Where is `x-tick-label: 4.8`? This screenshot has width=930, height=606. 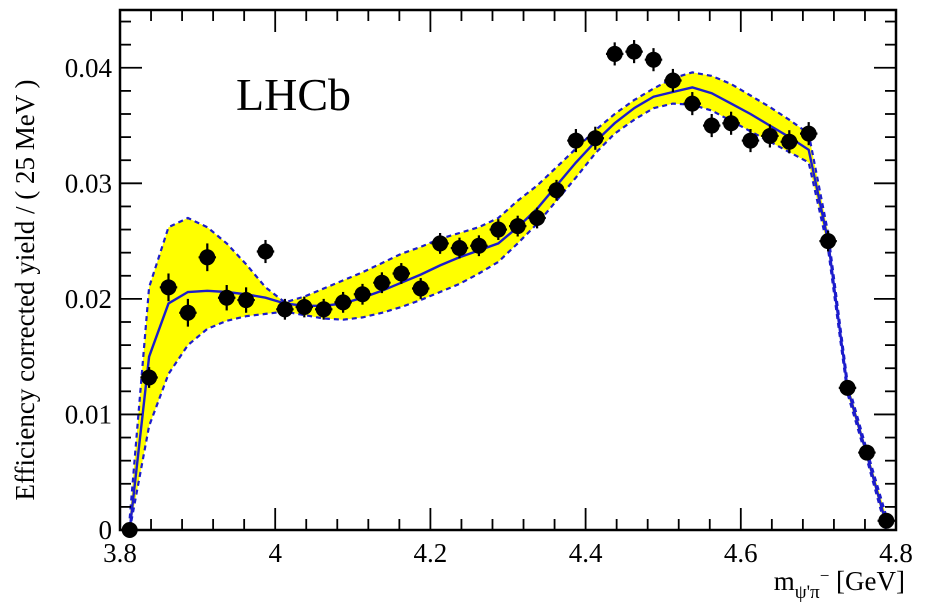 x-tick-label: 4.8 is located at coordinates (896, 553).